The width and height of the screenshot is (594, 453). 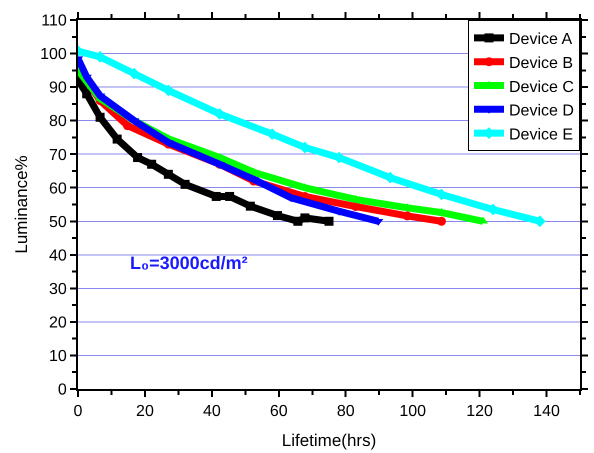 What do you see at coordinates (58, 189) in the screenshot?
I see `y-tick-label: 60` at bounding box center [58, 189].